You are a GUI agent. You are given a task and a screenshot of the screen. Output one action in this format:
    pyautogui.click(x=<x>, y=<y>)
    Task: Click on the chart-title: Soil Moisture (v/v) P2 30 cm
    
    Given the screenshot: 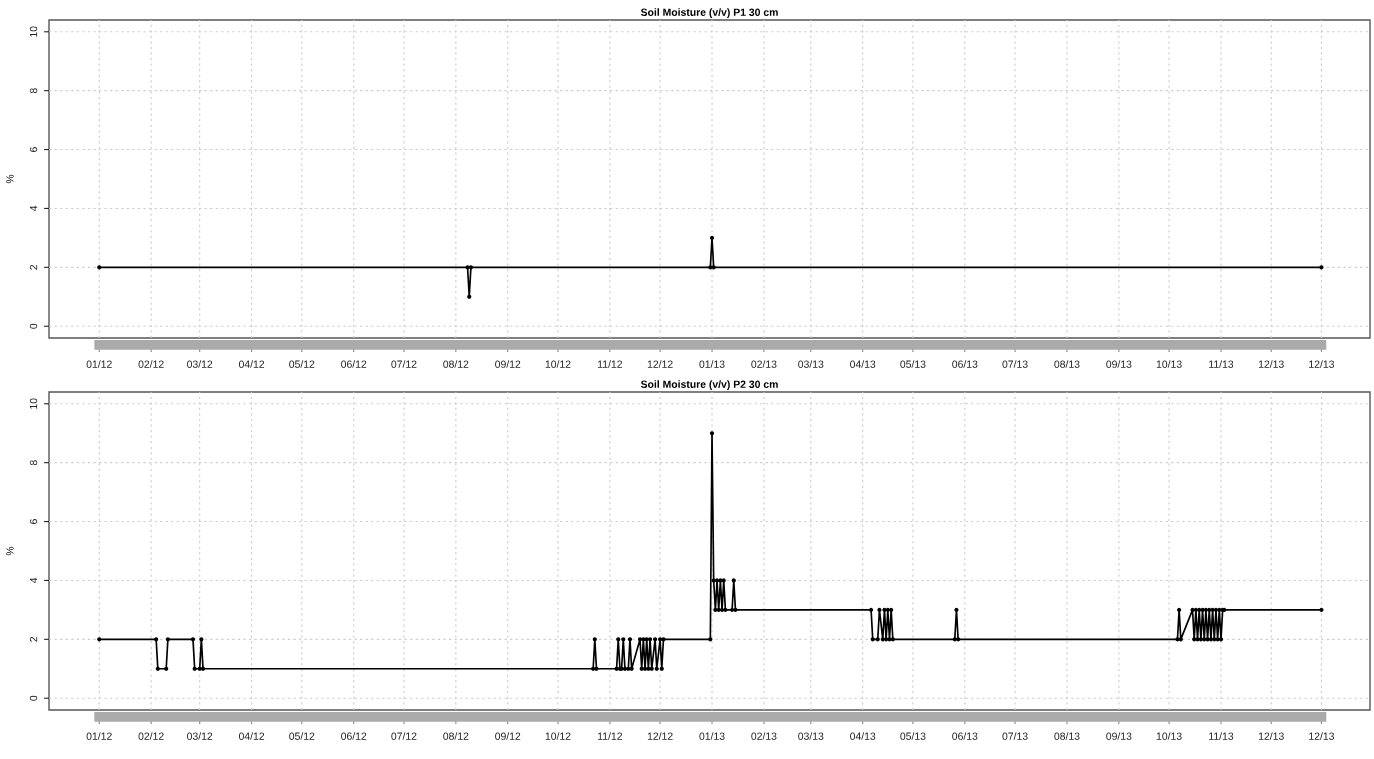 What is the action you would take?
    pyautogui.click(x=709, y=385)
    